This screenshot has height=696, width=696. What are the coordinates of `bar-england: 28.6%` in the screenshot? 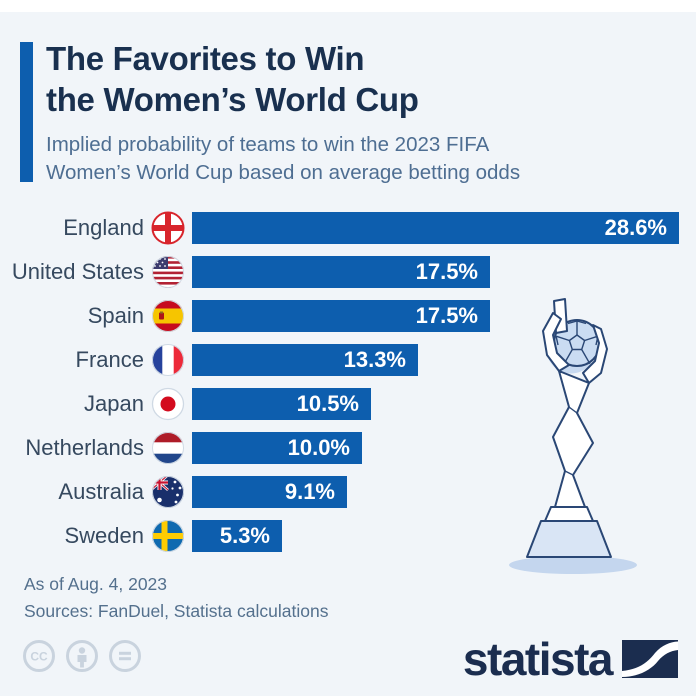 It's located at (435, 228).